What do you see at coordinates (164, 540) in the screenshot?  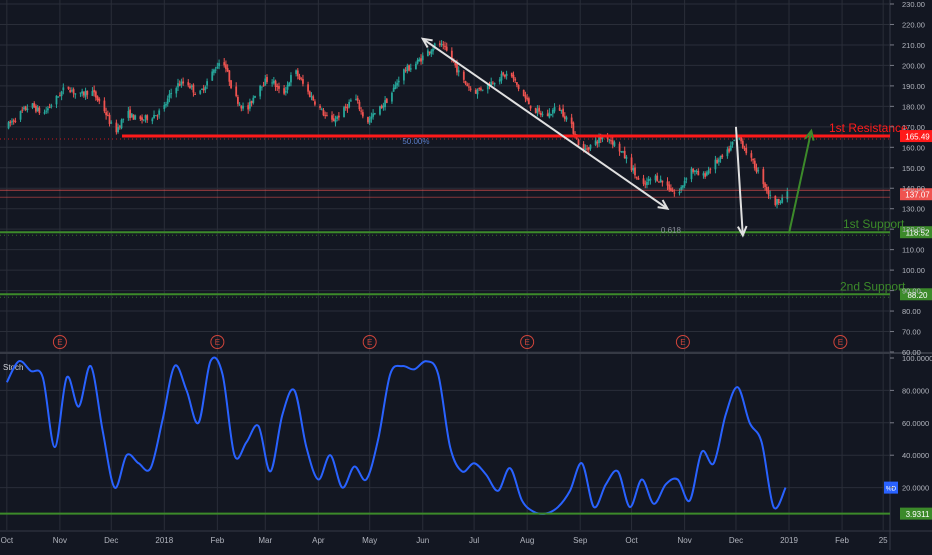 I see `time-axis-label: 2018` at bounding box center [164, 540].